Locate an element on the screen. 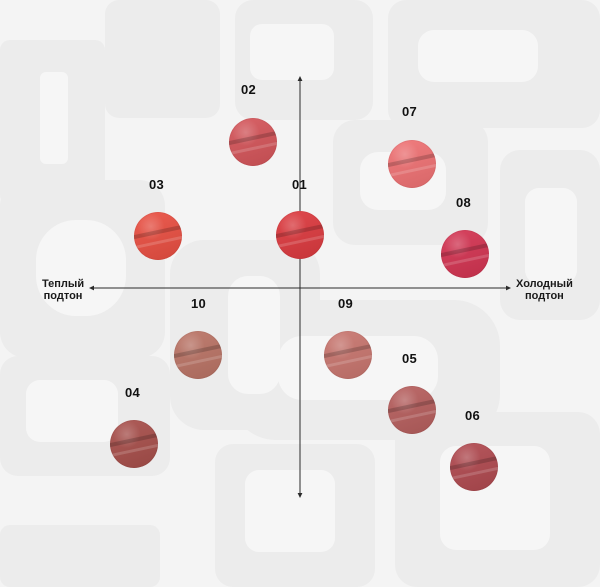 This screenshot has width=600, height=587. shade-label-03: 03 is located at coordinates (157, 184).